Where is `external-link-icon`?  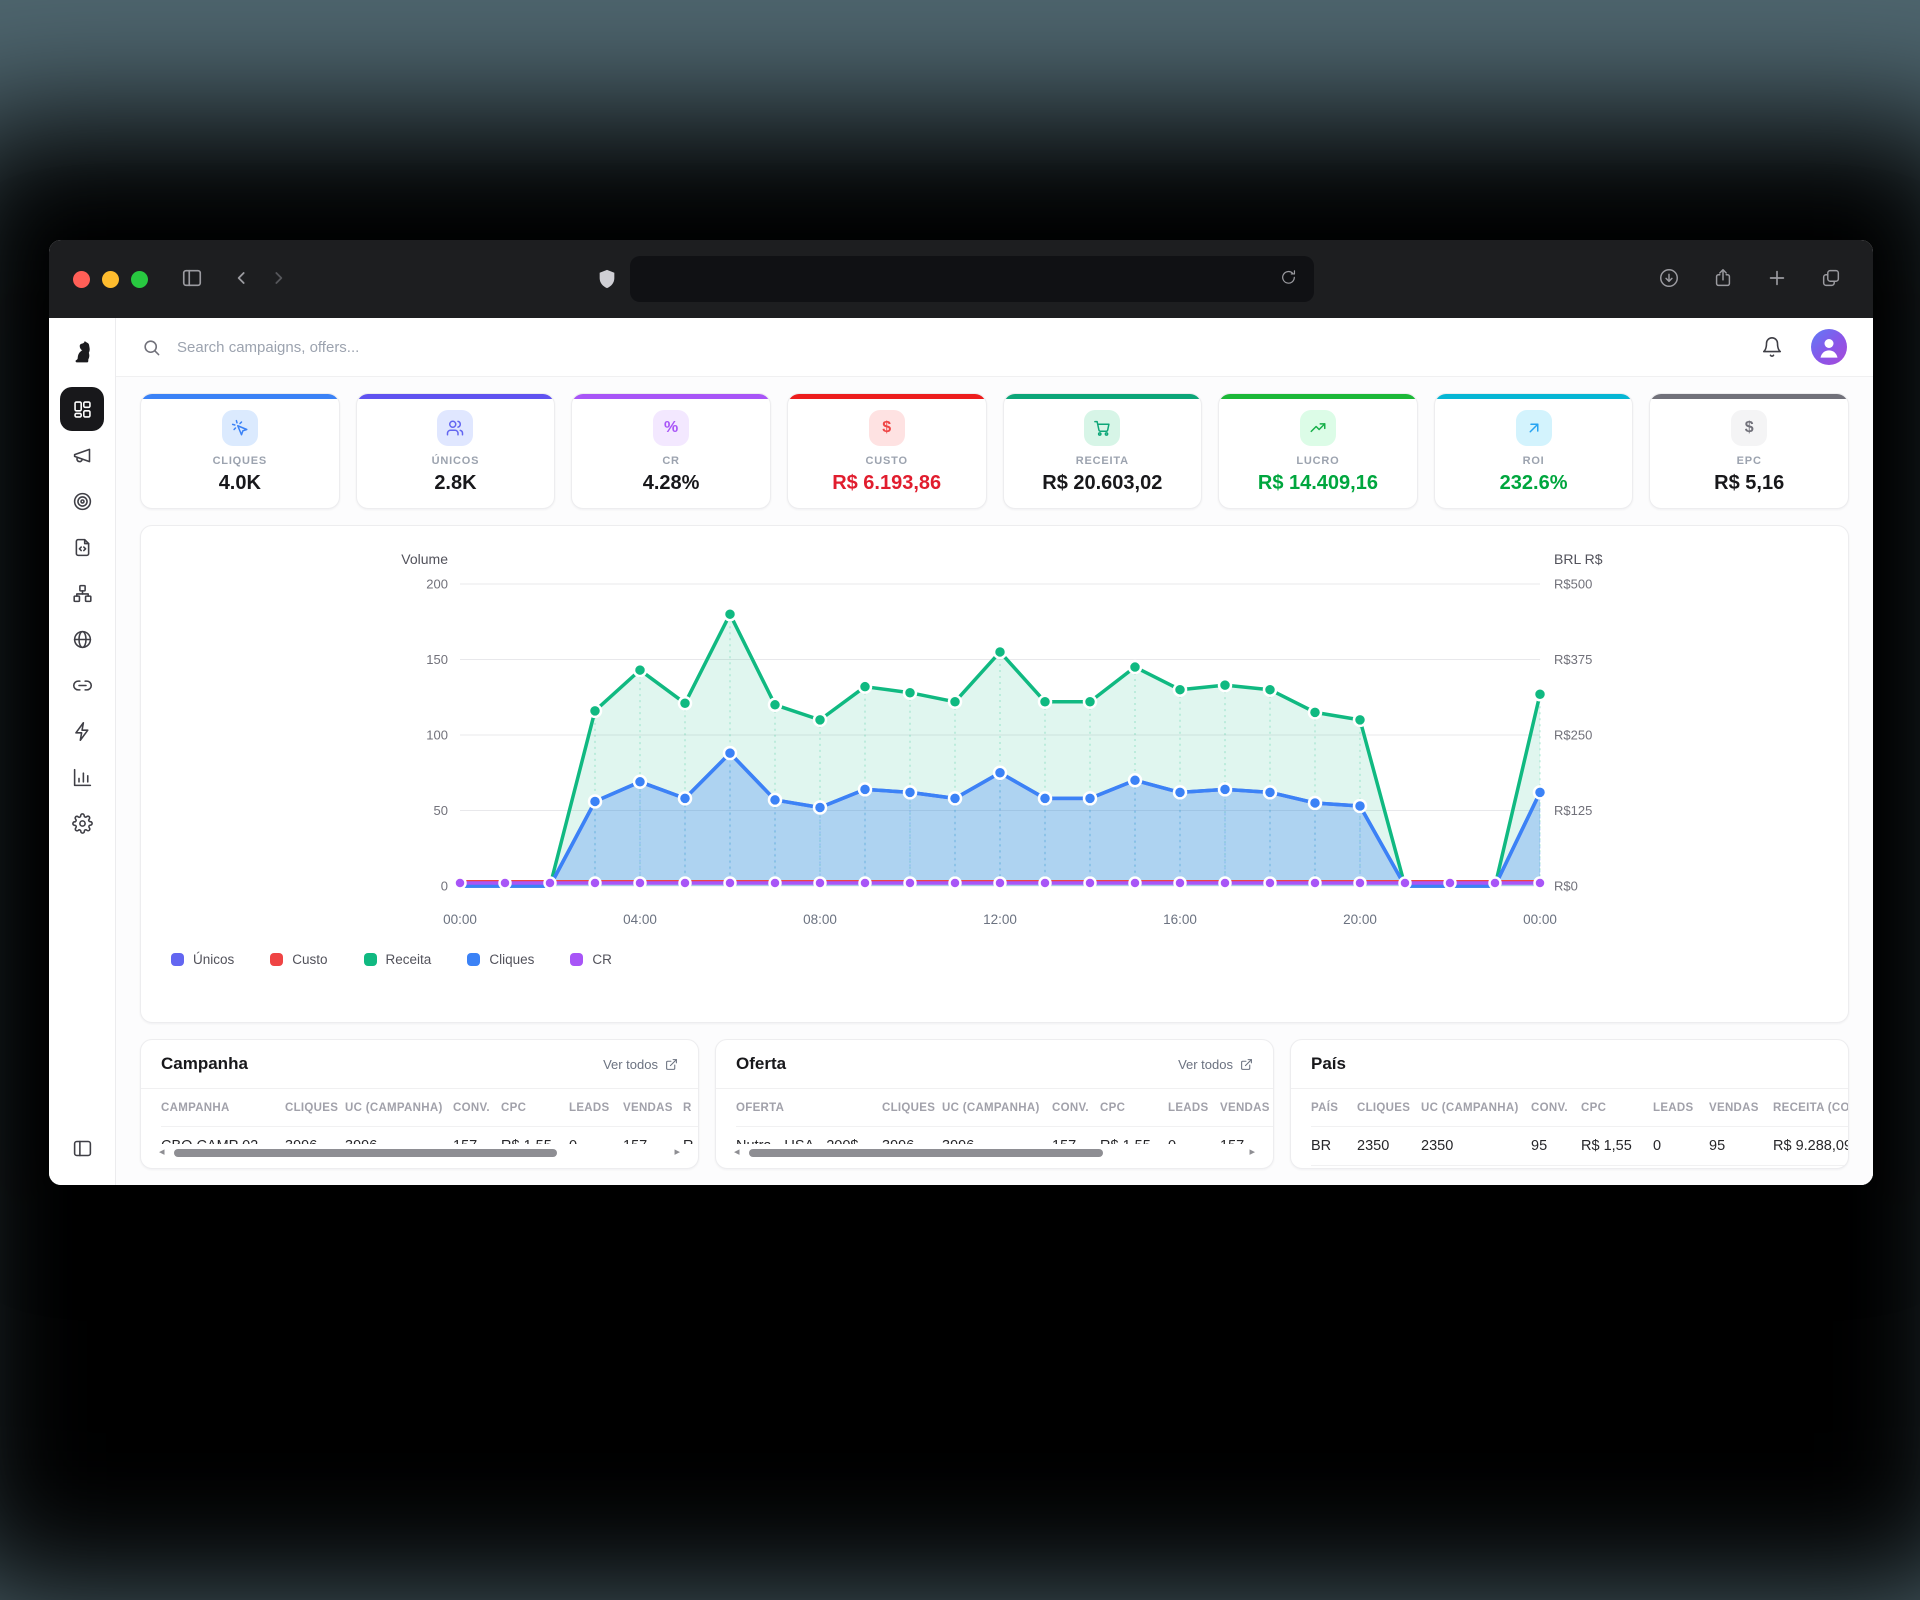
external-link-icon is located at coordinates (1246, 1064).